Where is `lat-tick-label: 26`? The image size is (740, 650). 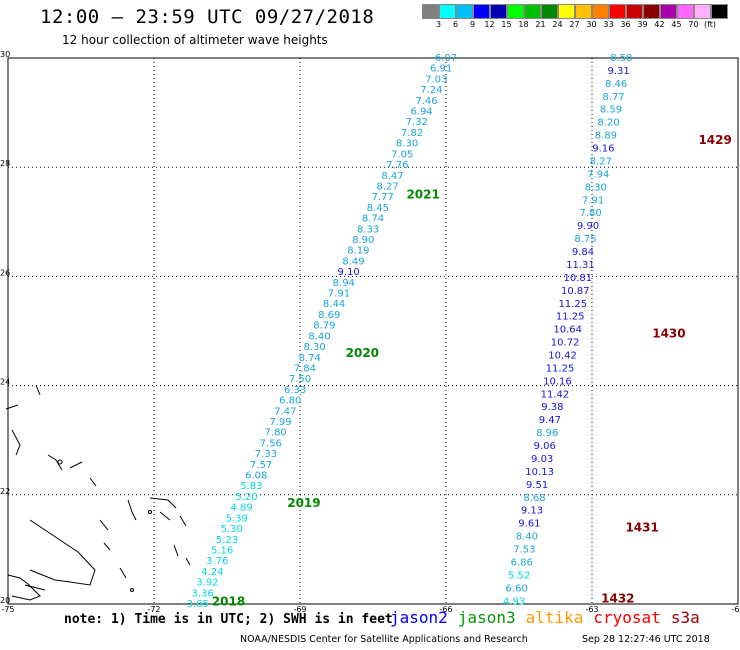 lat-tick-label: 26 is located at coordinates (5, 272).